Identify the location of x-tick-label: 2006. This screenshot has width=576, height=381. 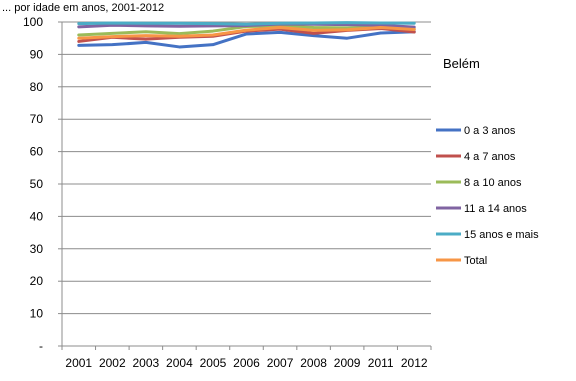
(246, 363).